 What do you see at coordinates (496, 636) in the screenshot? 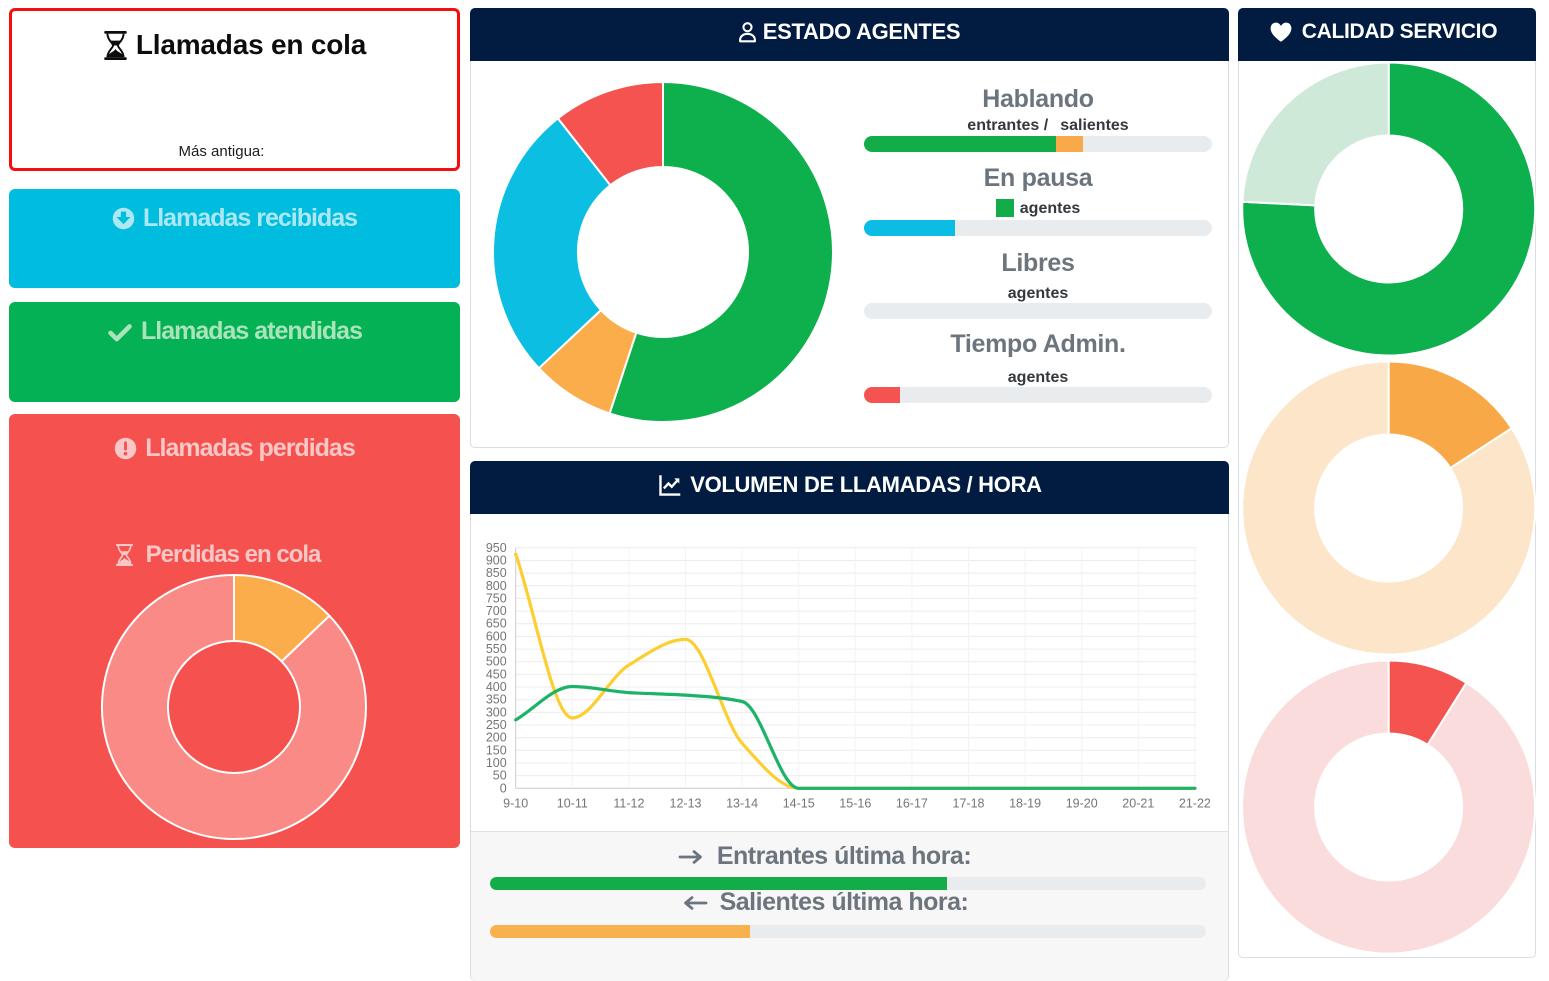
I see `svg-text: 600` at bounding box center [496, 636].